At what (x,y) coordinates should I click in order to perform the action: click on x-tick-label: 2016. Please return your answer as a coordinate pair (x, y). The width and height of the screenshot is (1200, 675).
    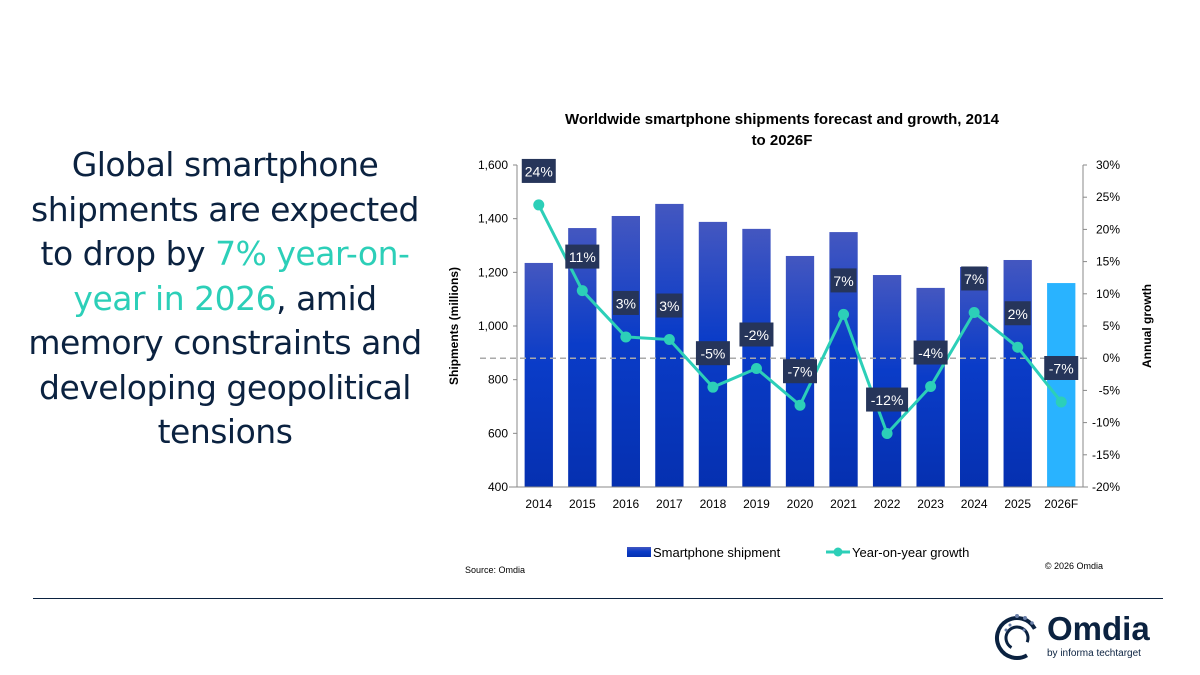
    Looking at the image, I should click on (625, 504).